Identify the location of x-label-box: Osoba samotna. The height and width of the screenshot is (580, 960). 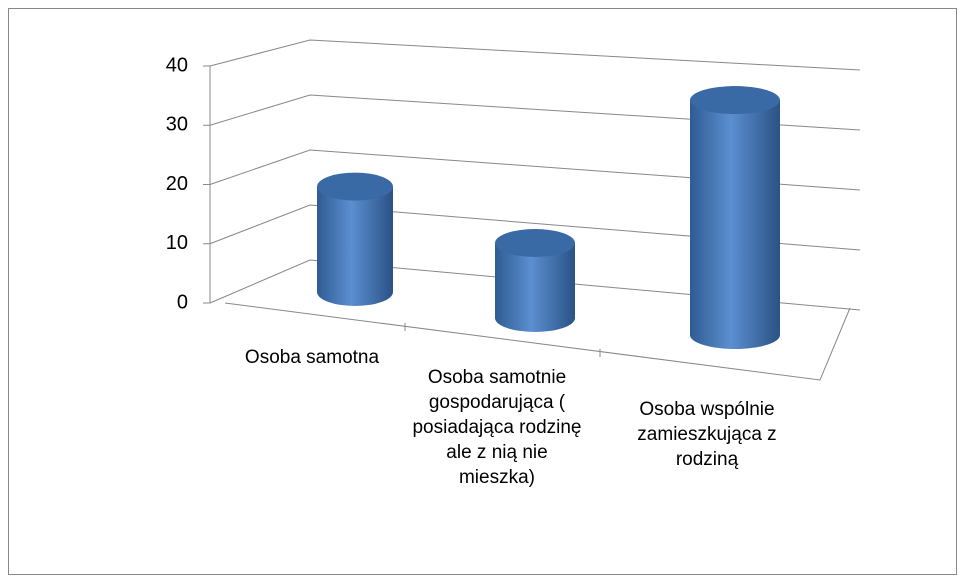
(312, 357).